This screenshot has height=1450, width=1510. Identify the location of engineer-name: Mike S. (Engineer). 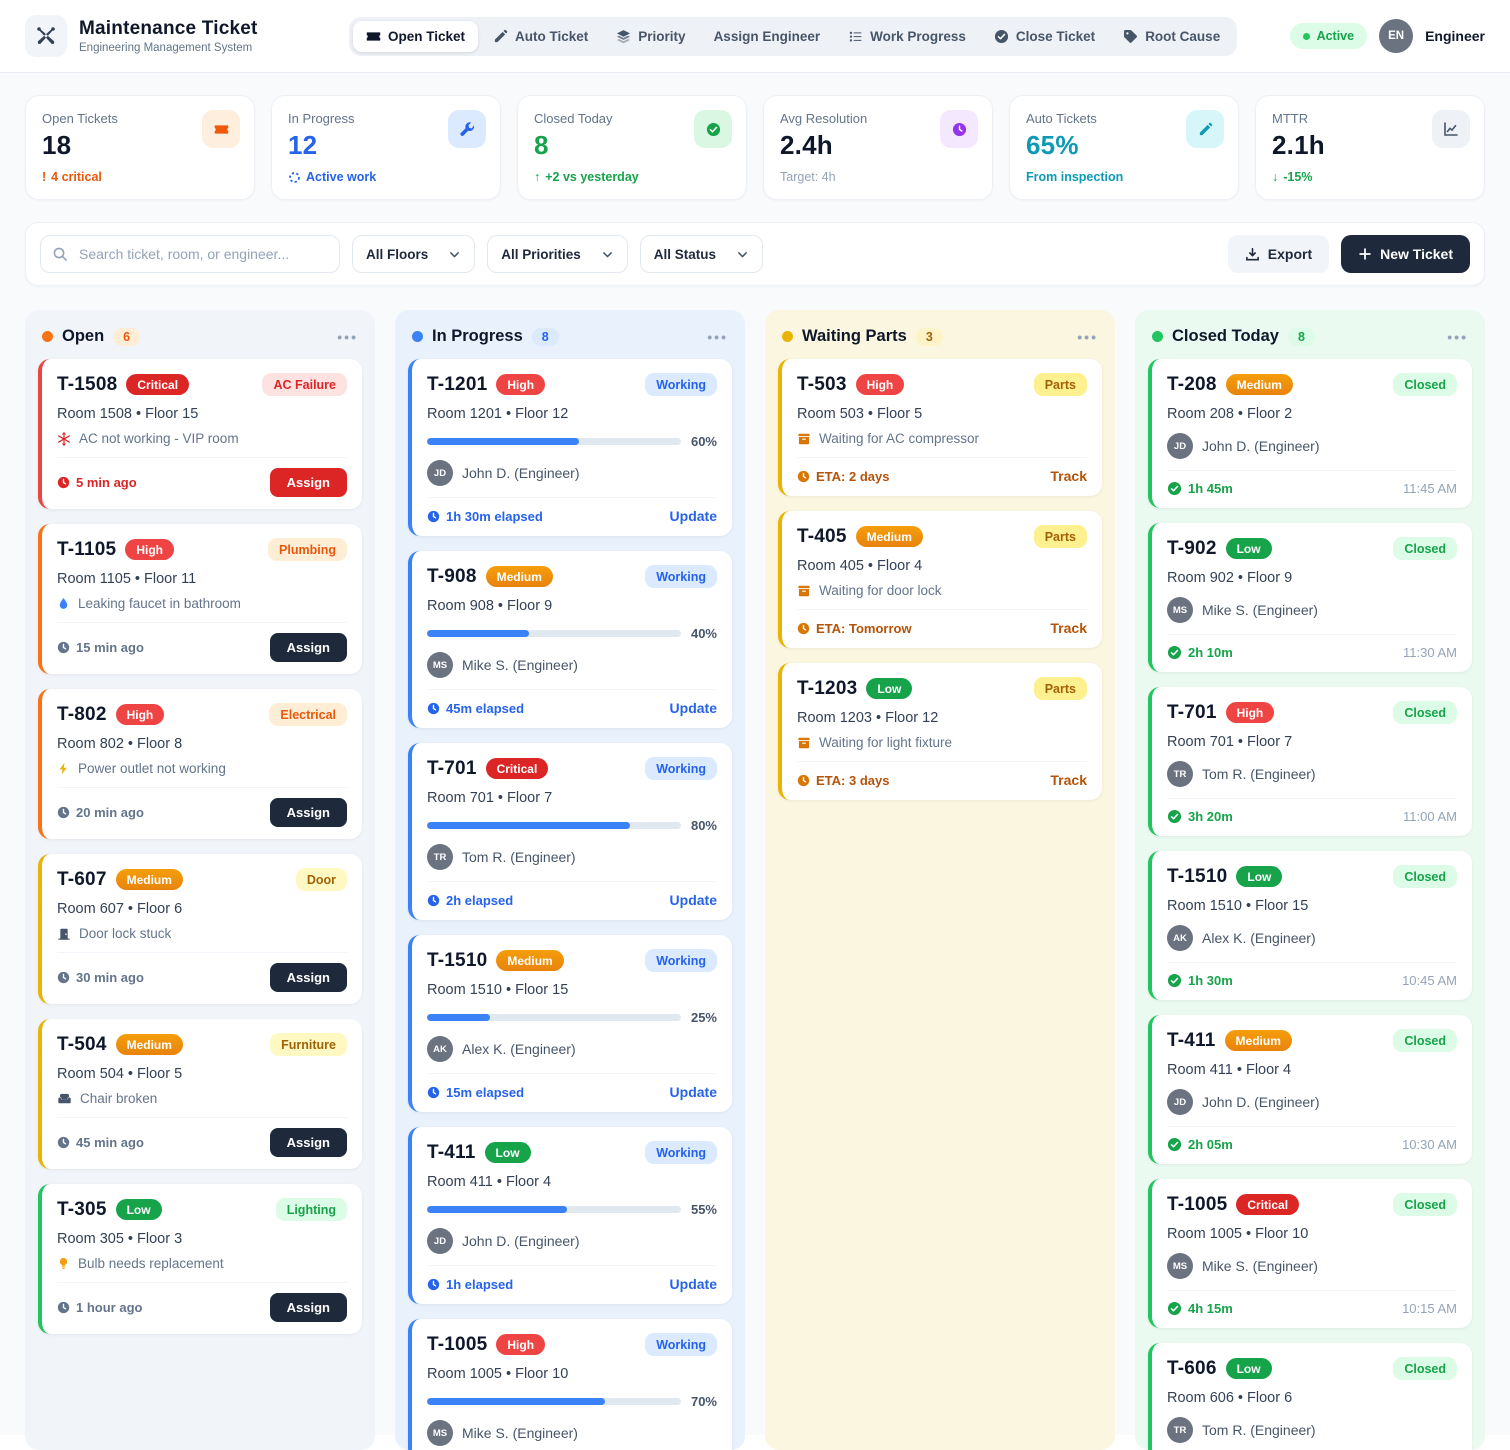
(520, 665).